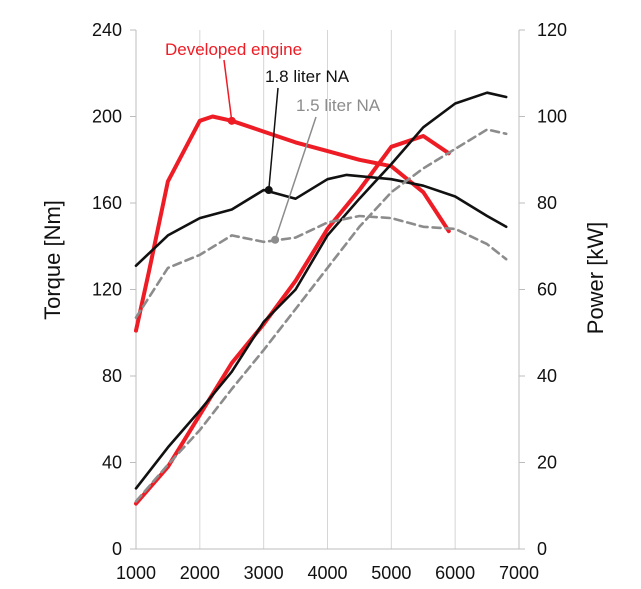 Image resolution: width=641 pixels, height=589 pixels. What do you see at coordinates (52, 260) in the screenshot?
I see `y-left-axis-title: Torque [Nm]` at bounding box center [52, 260].